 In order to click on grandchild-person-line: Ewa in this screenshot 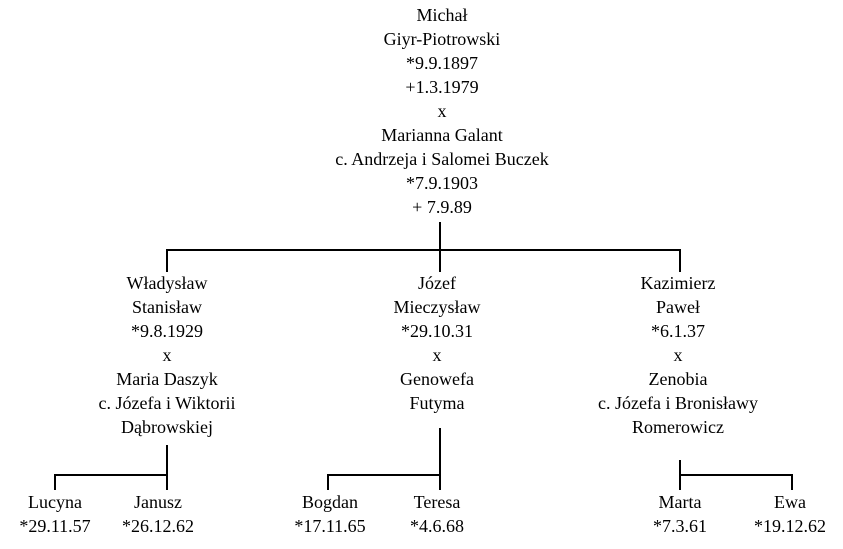, I will do `click(790, 502)`.